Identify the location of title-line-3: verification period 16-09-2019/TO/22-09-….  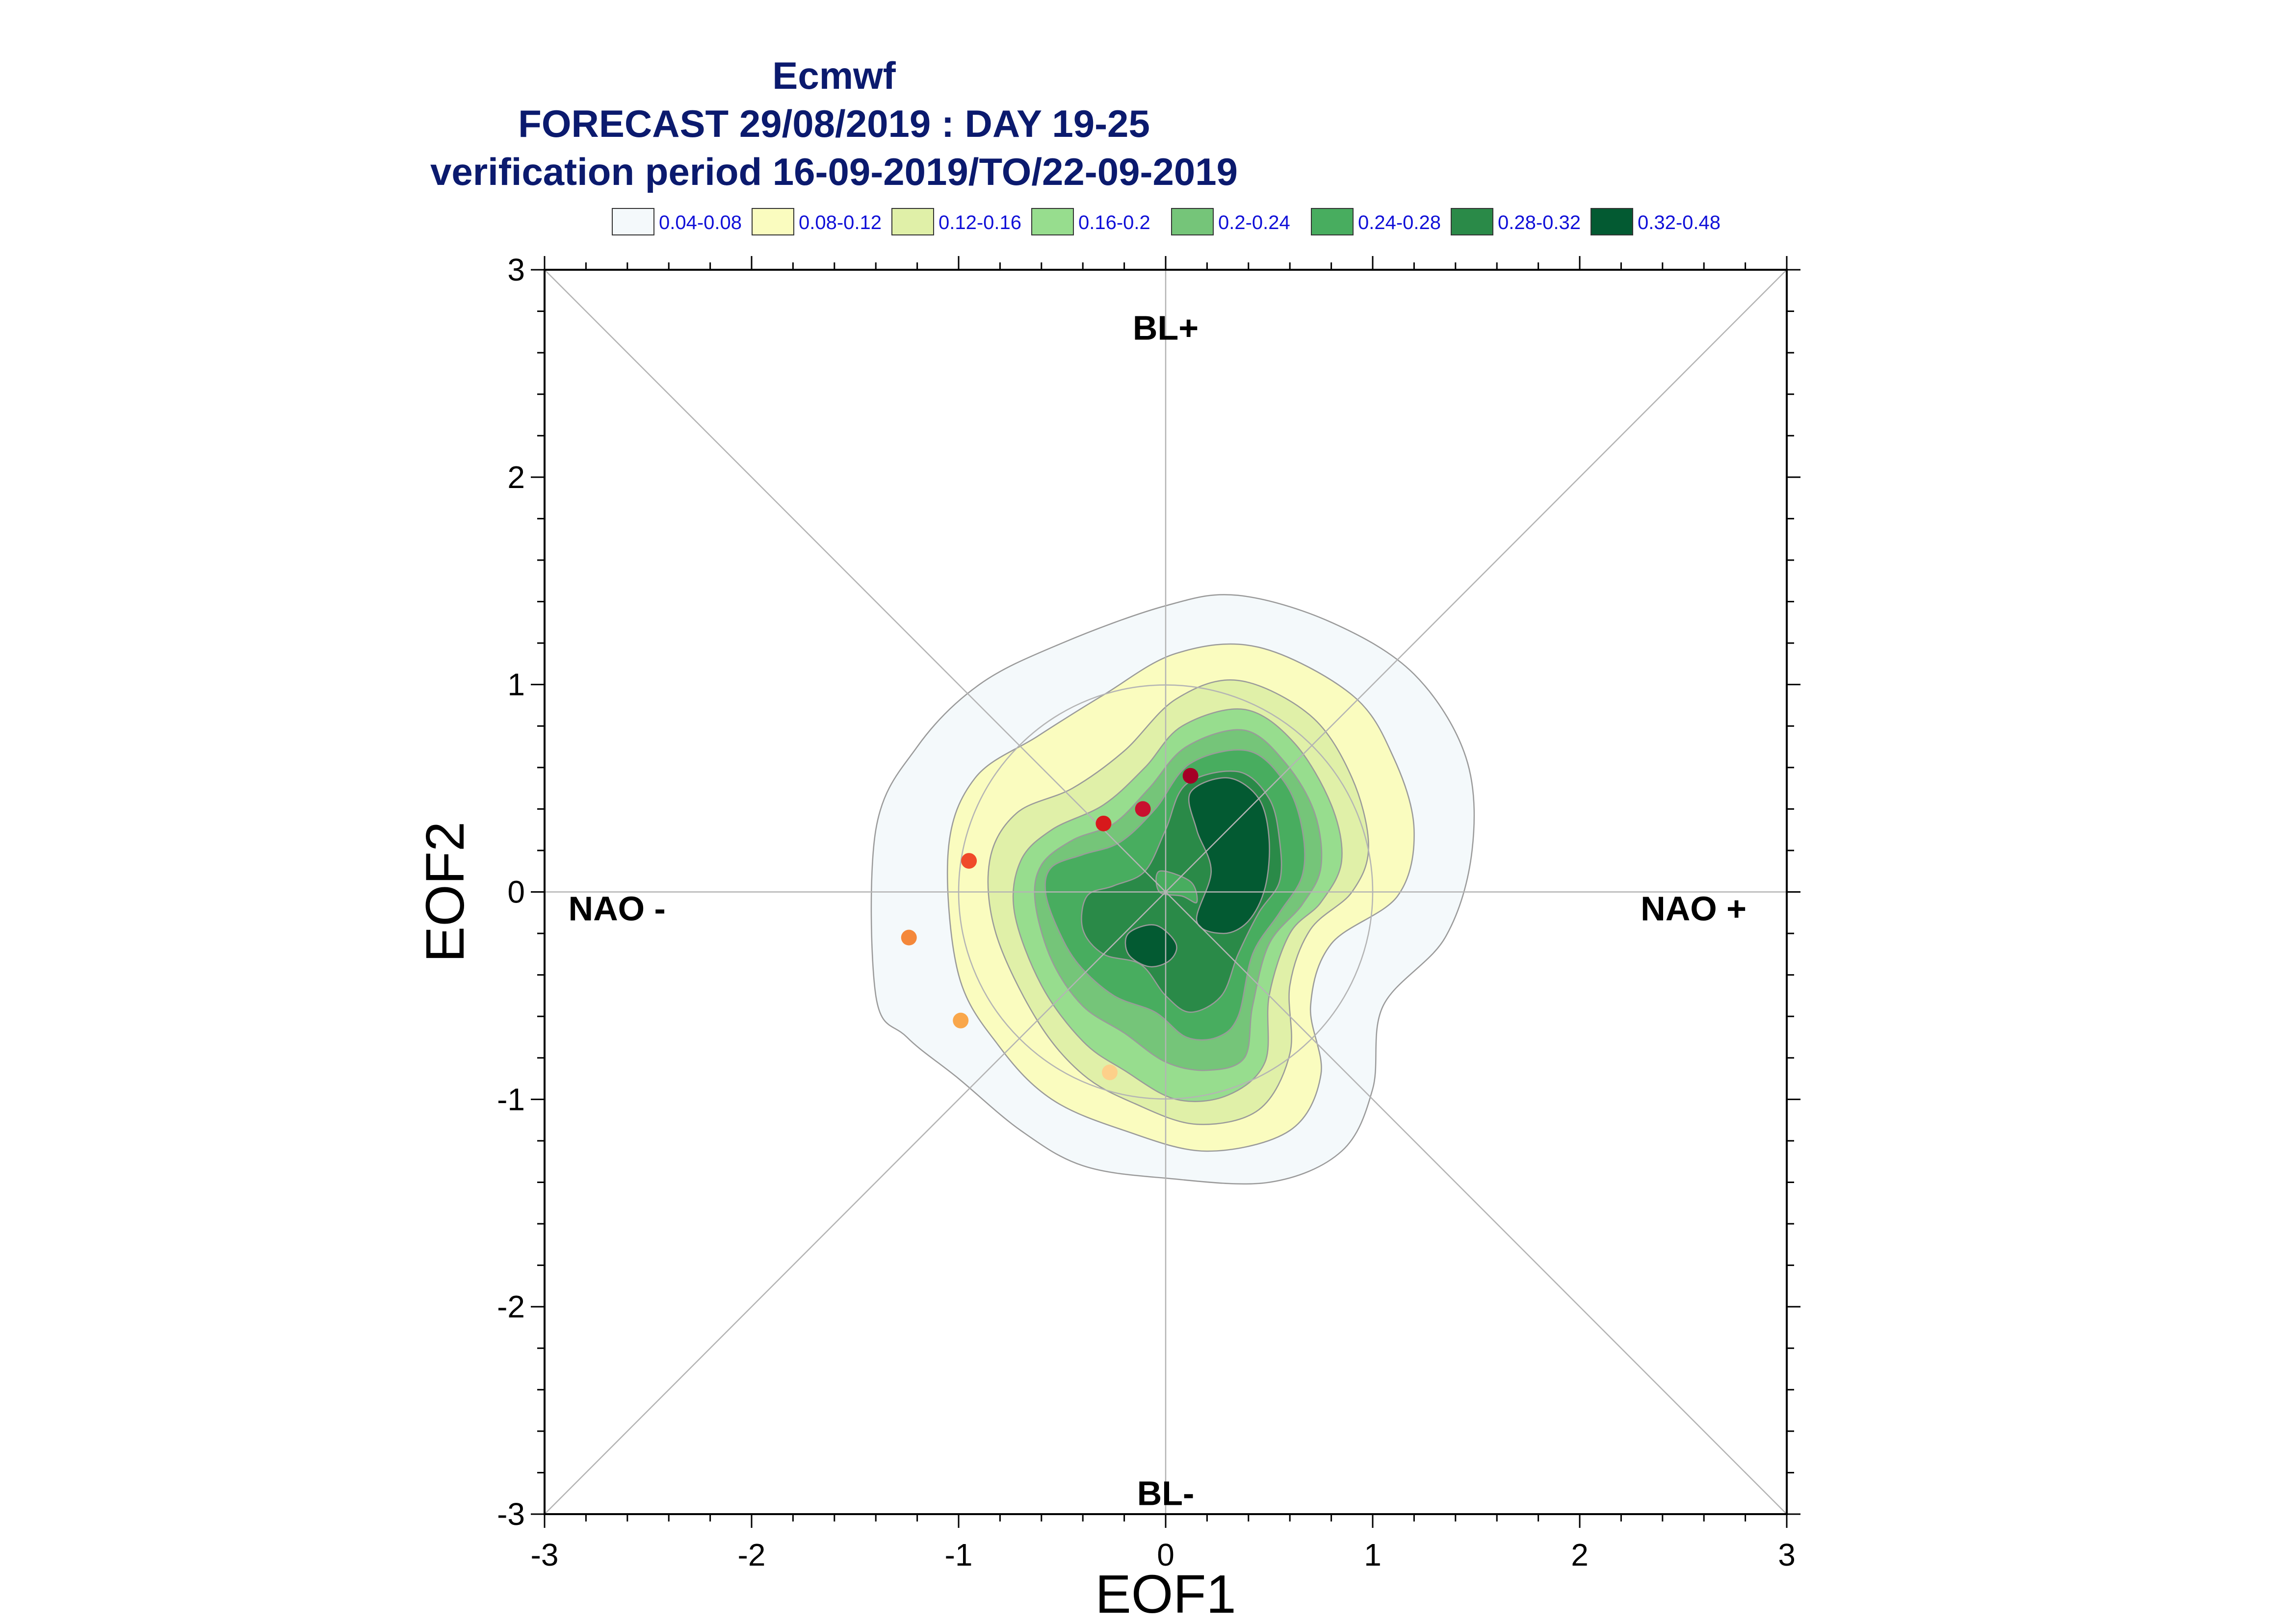
(834, 171).